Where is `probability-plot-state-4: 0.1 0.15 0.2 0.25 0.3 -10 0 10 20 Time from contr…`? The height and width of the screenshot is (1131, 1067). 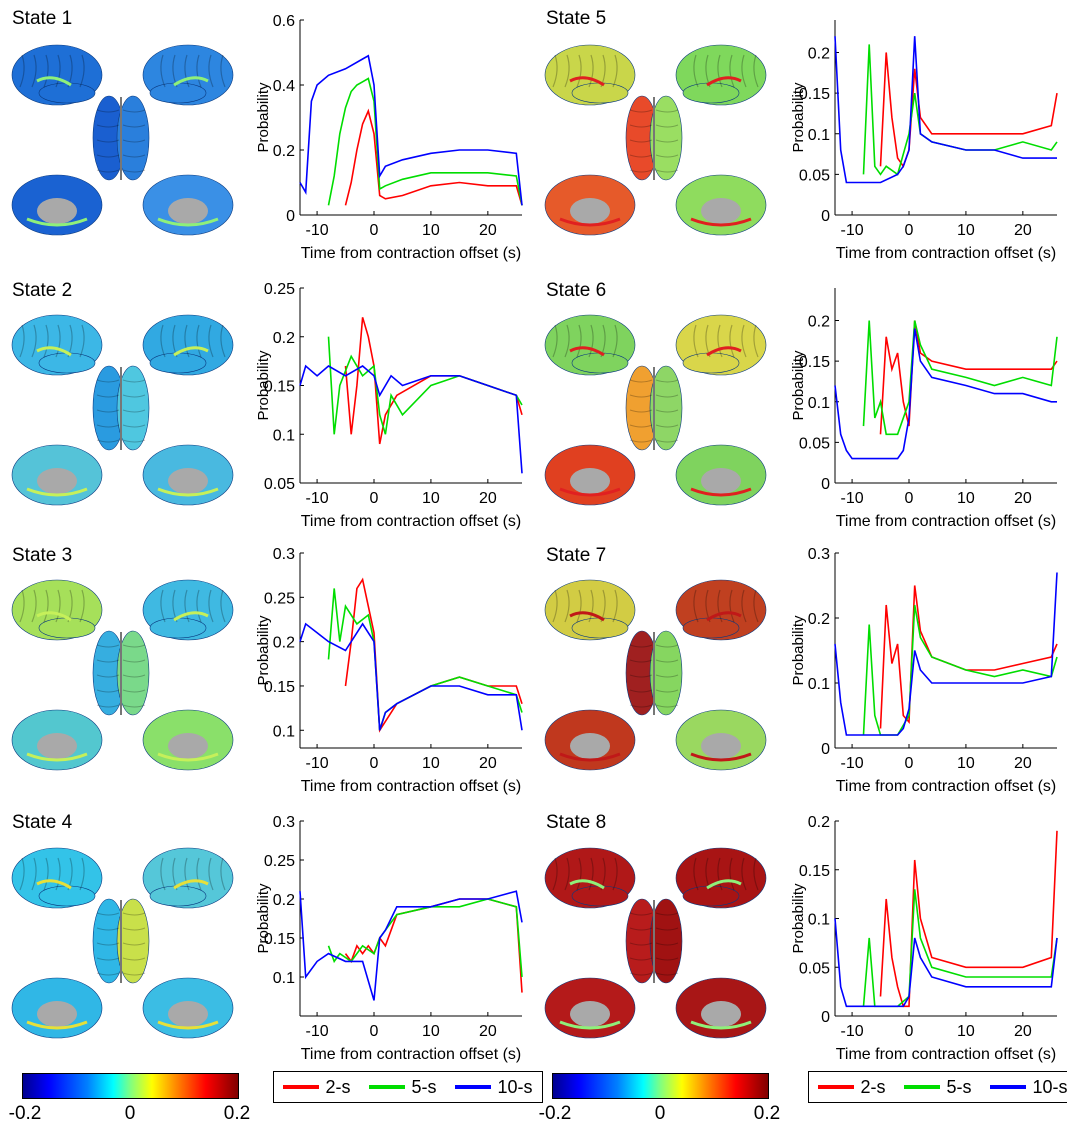 probability-plot-state-4: 0.1 0.15 0.2 0.25 0.3 -10 0 10 20 Time from contr… is located at coordinates (390, 944).